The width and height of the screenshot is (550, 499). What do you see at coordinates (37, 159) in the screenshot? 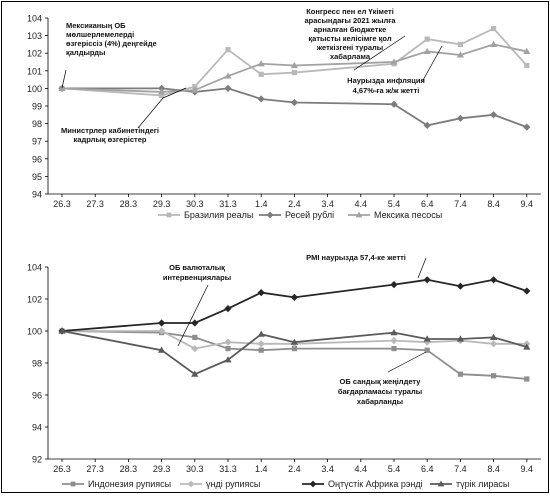
I see `y-tick-label: 96` at bounding box center [37, 159].